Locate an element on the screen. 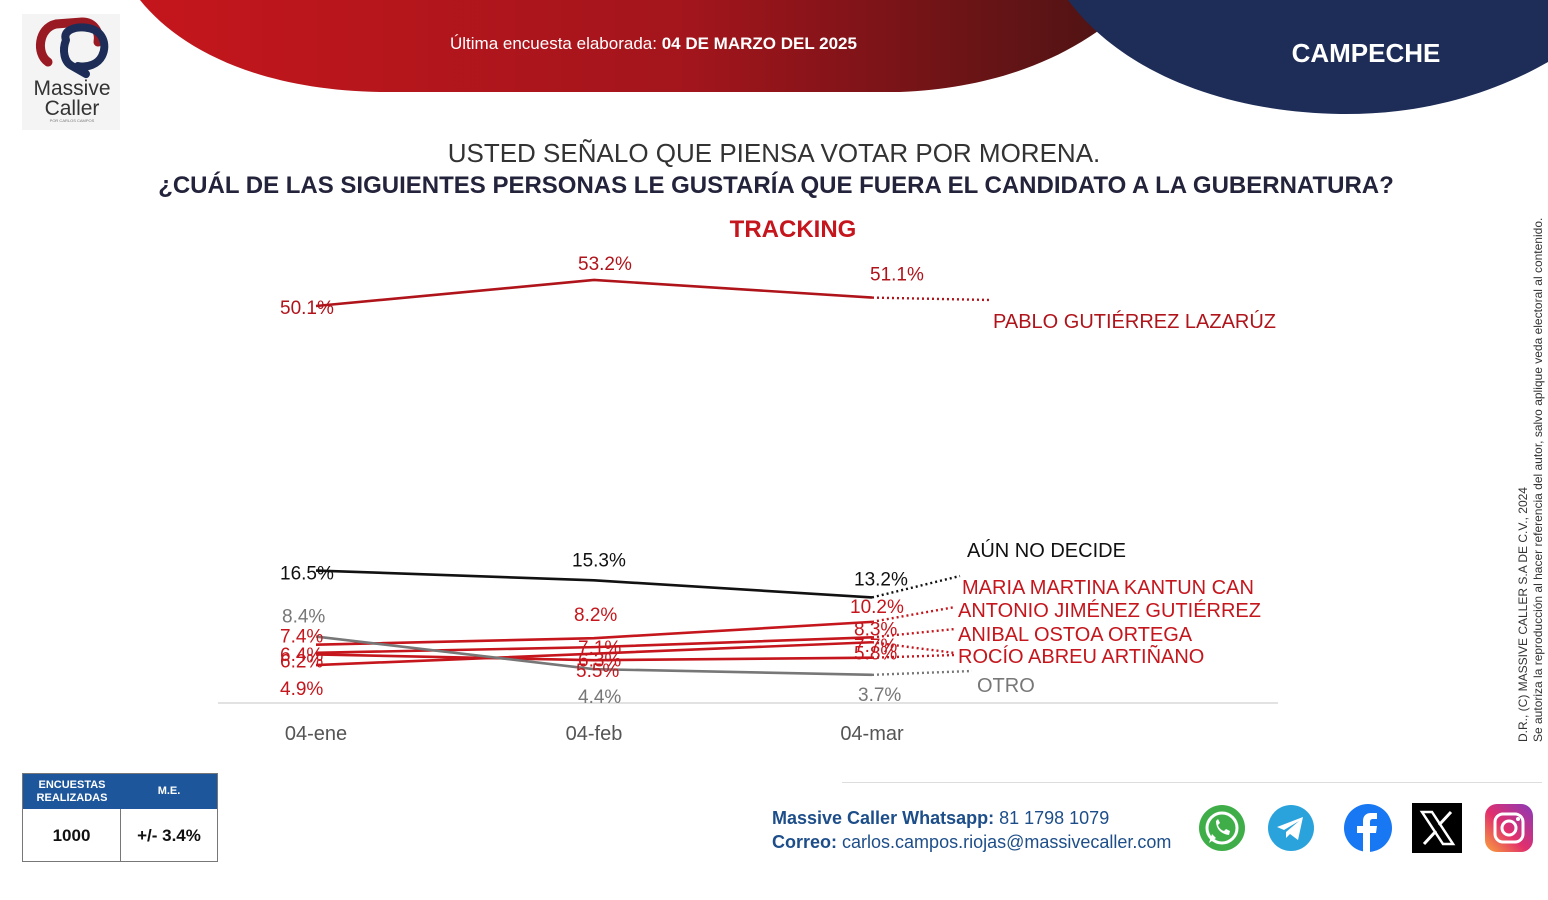 This screenshot has width=1548, height=900. data-value-label: 6.2% is located at coordinates (301, 661).